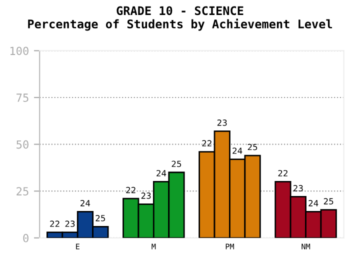 The height and width of the screenshot is (260, 360). I want to click on series-label: 24, so click(85, 203).